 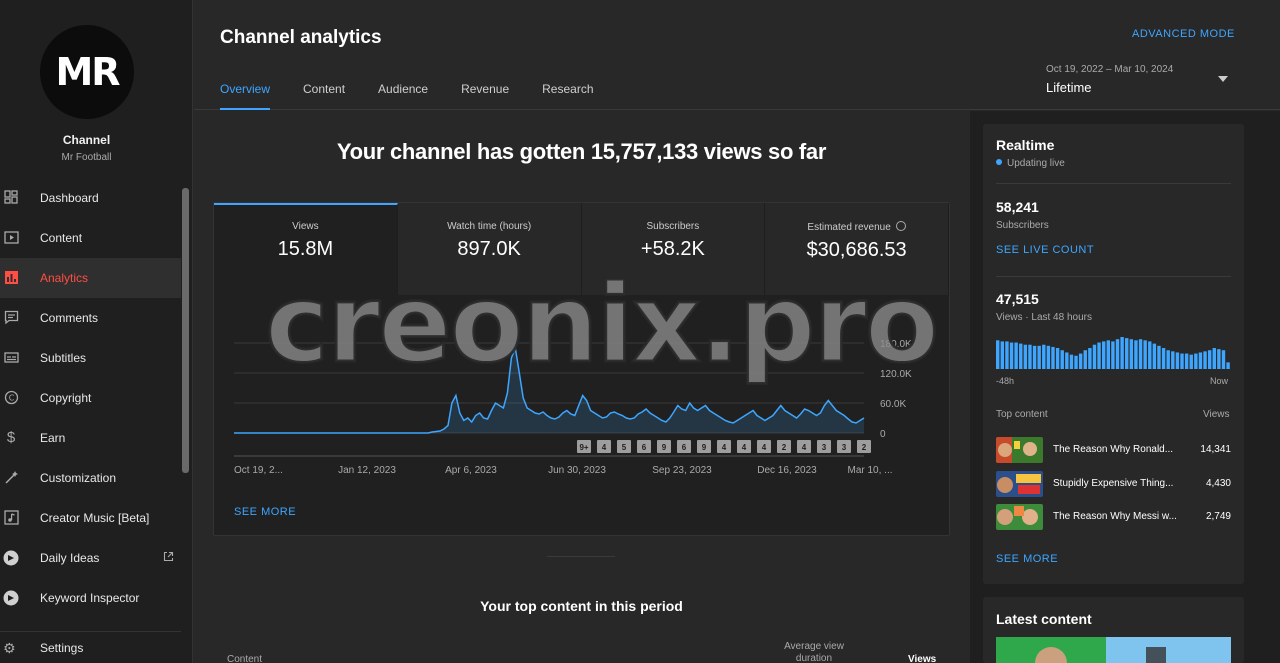 I want to click on views-line, so click(x=549, y=389).